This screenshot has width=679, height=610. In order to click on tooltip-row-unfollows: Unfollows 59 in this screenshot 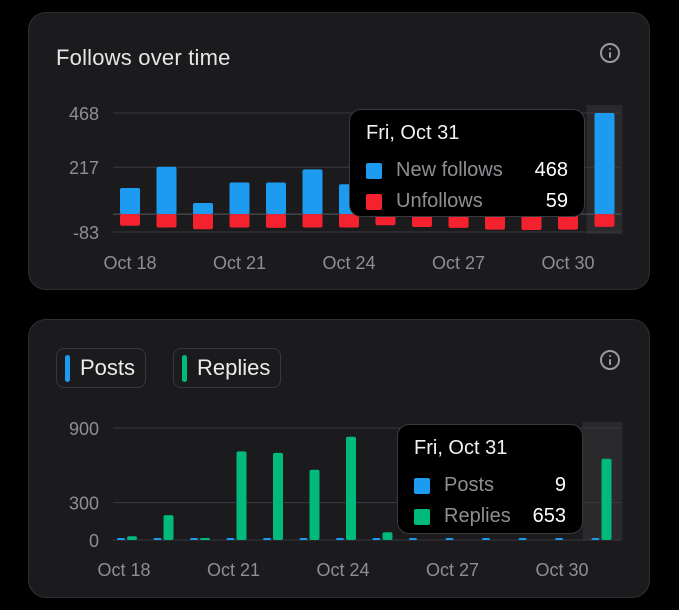, I will do `click(467, 201)`.